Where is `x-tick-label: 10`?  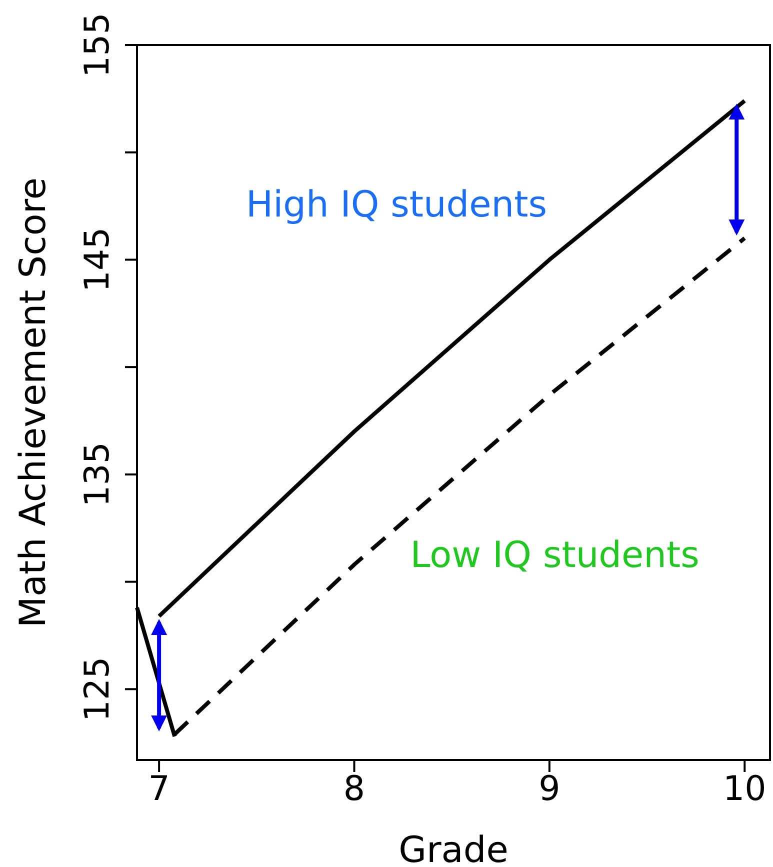
x-tick-label: 10 is located at coordinates (744, 789).